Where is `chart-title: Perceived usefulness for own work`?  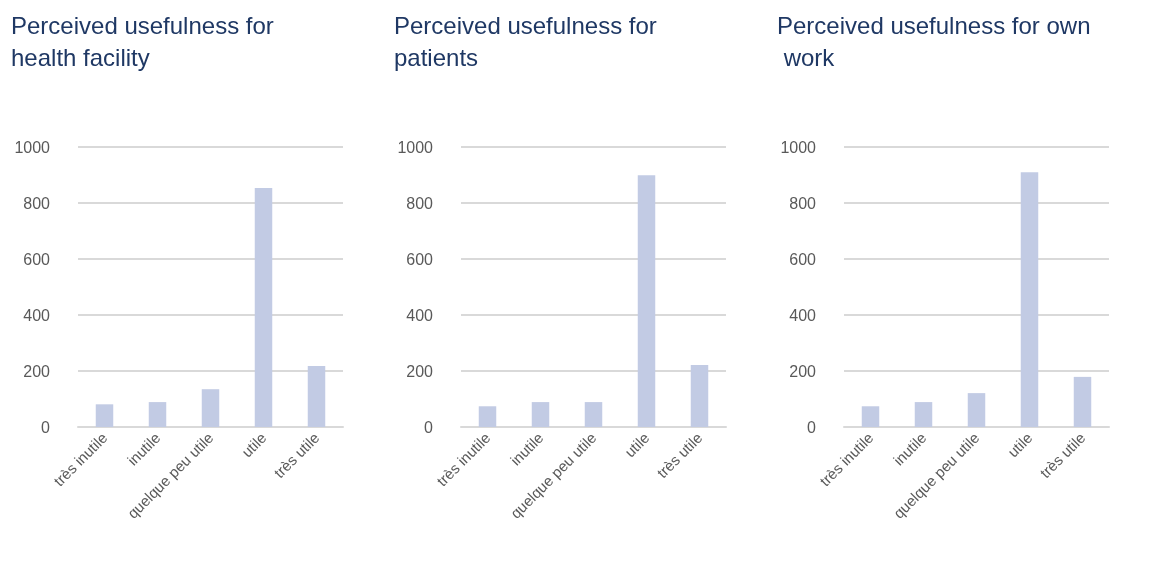 chart-title: Perceived usefulness for own work is located at coordinates (934, 41).